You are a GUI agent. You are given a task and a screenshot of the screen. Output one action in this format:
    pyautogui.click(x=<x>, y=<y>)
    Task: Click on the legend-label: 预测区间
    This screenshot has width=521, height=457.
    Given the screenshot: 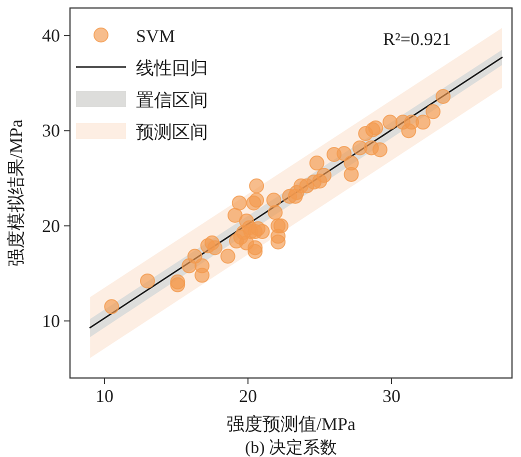 What is the action you would take?
    pyautogui.click(x=172, y=132)
    